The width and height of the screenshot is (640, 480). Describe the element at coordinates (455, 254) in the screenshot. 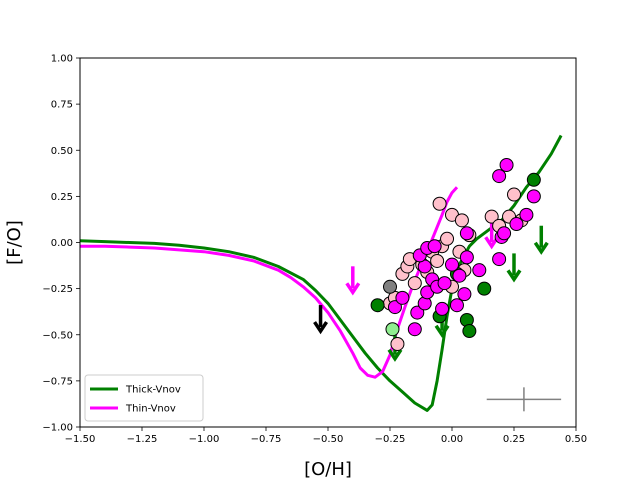

I see `data-points` at that location.